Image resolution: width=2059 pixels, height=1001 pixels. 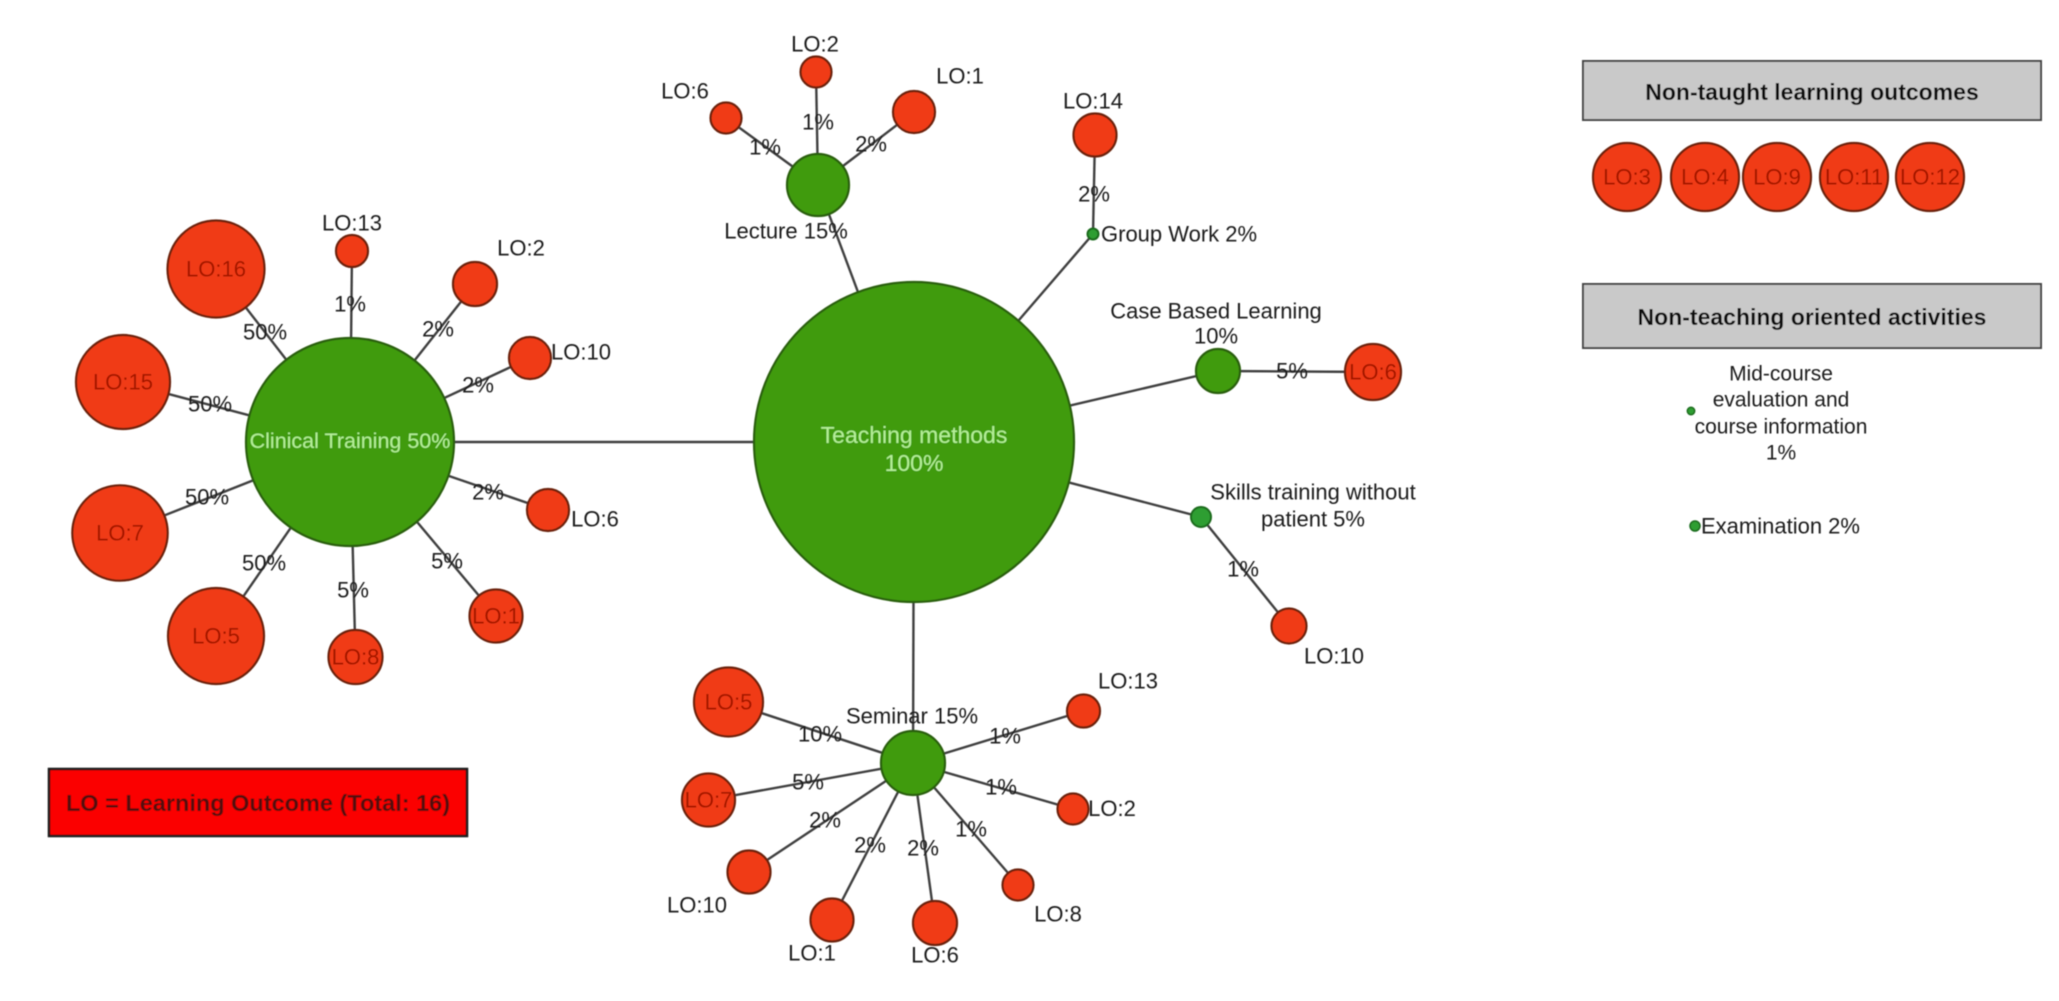 I want to click on svg-text: evaluation and, so click(x=1781, y=400).